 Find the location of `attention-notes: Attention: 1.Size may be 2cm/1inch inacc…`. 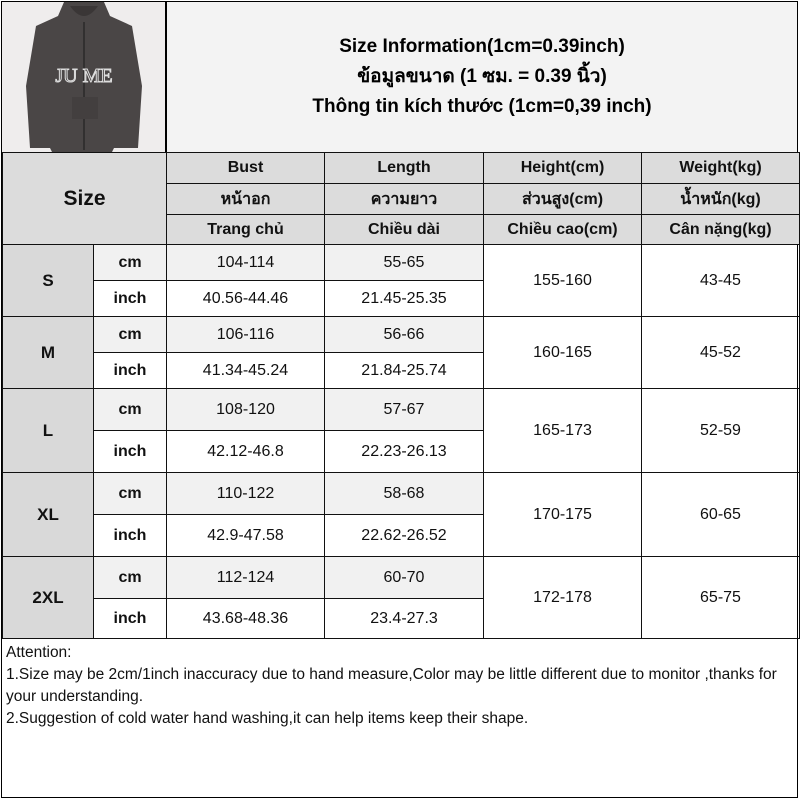

attention-notes: Attention: 1.Size may be 2cm/1inch inacc… is located at coordinates (399, 686).